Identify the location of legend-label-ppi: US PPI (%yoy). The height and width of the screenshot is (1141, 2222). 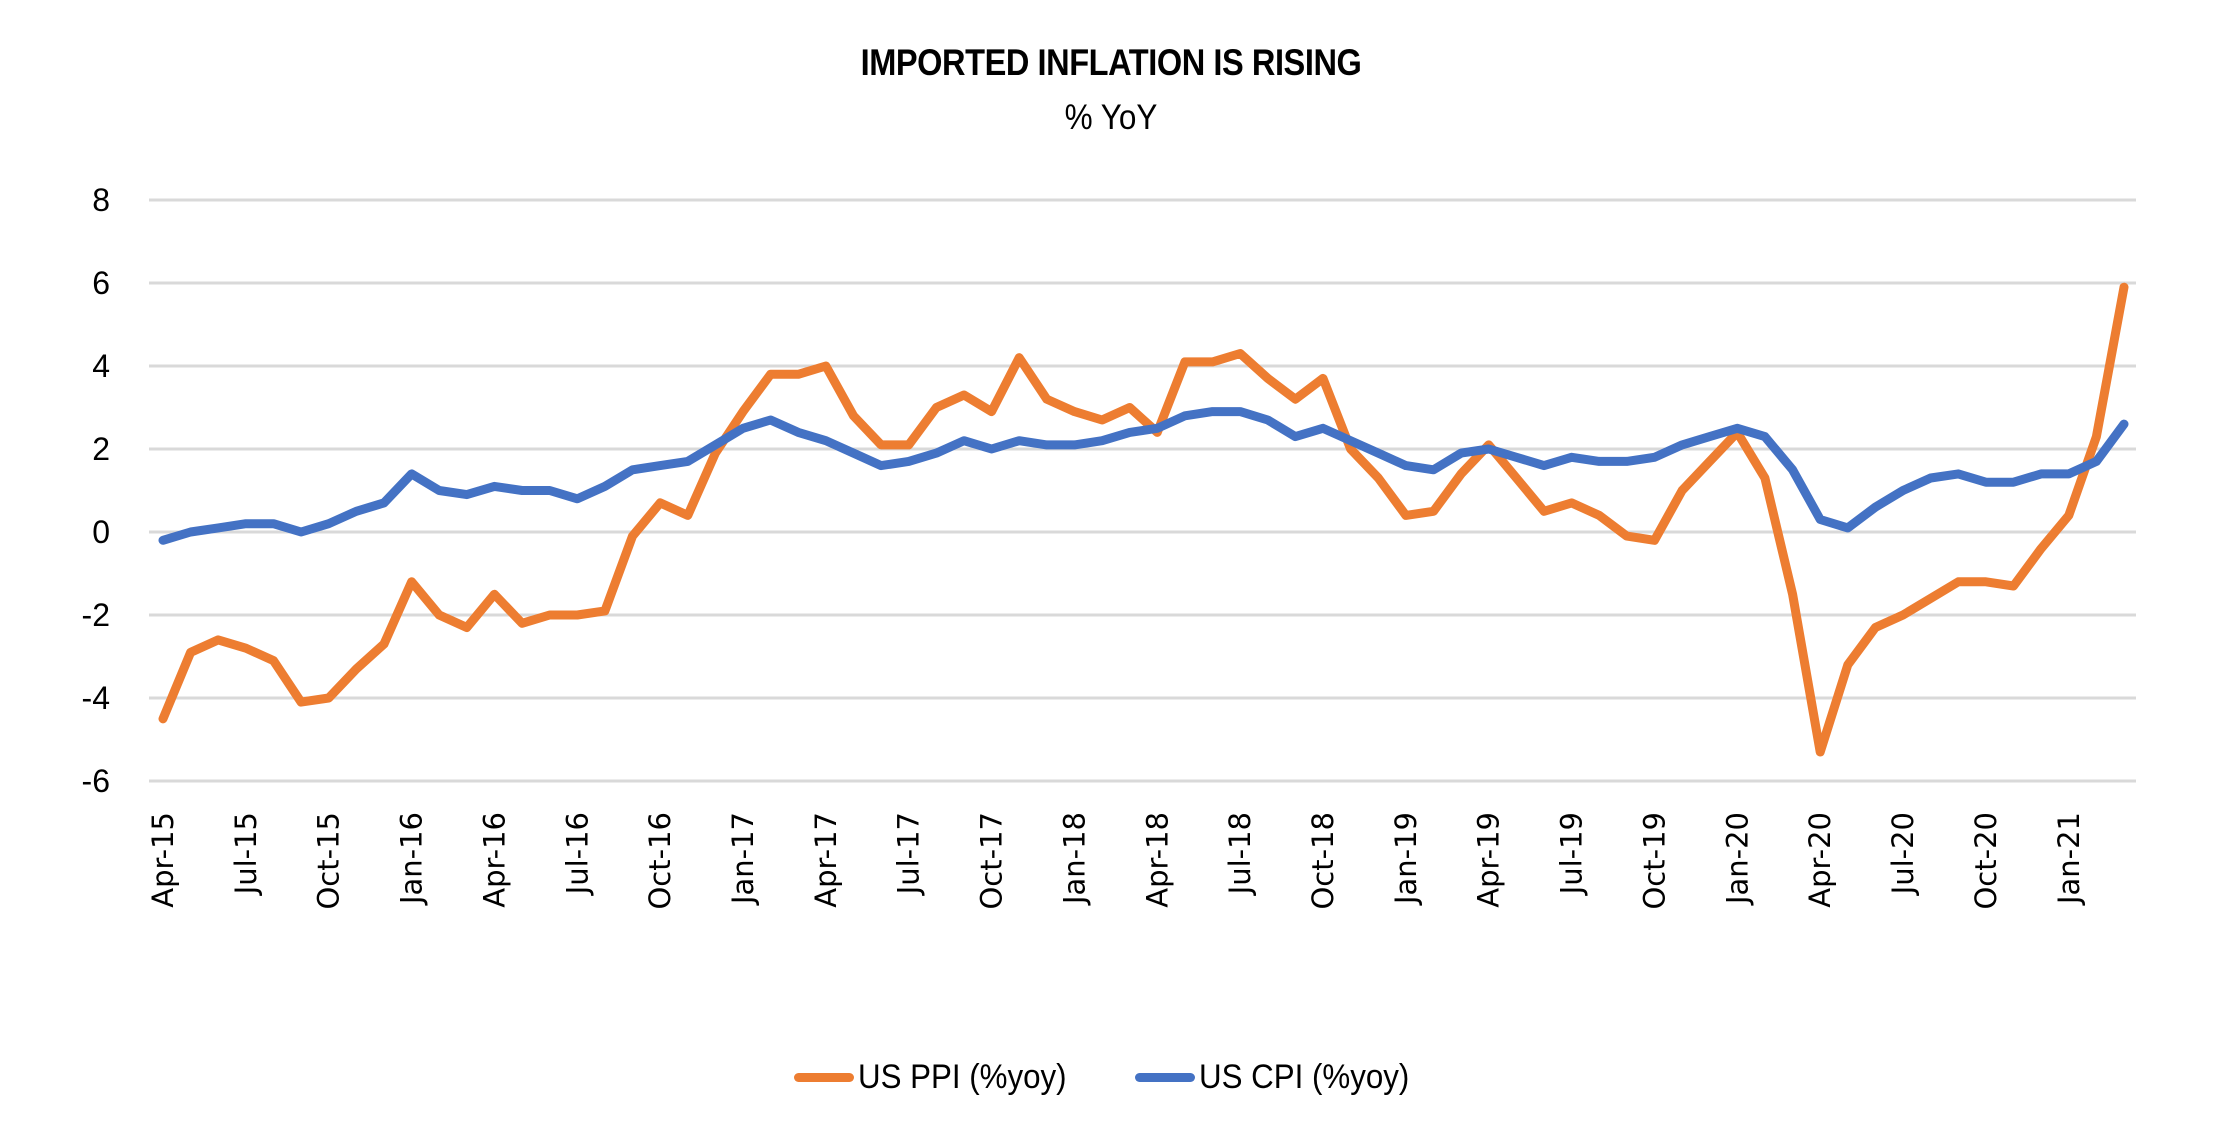
(962, 1077).